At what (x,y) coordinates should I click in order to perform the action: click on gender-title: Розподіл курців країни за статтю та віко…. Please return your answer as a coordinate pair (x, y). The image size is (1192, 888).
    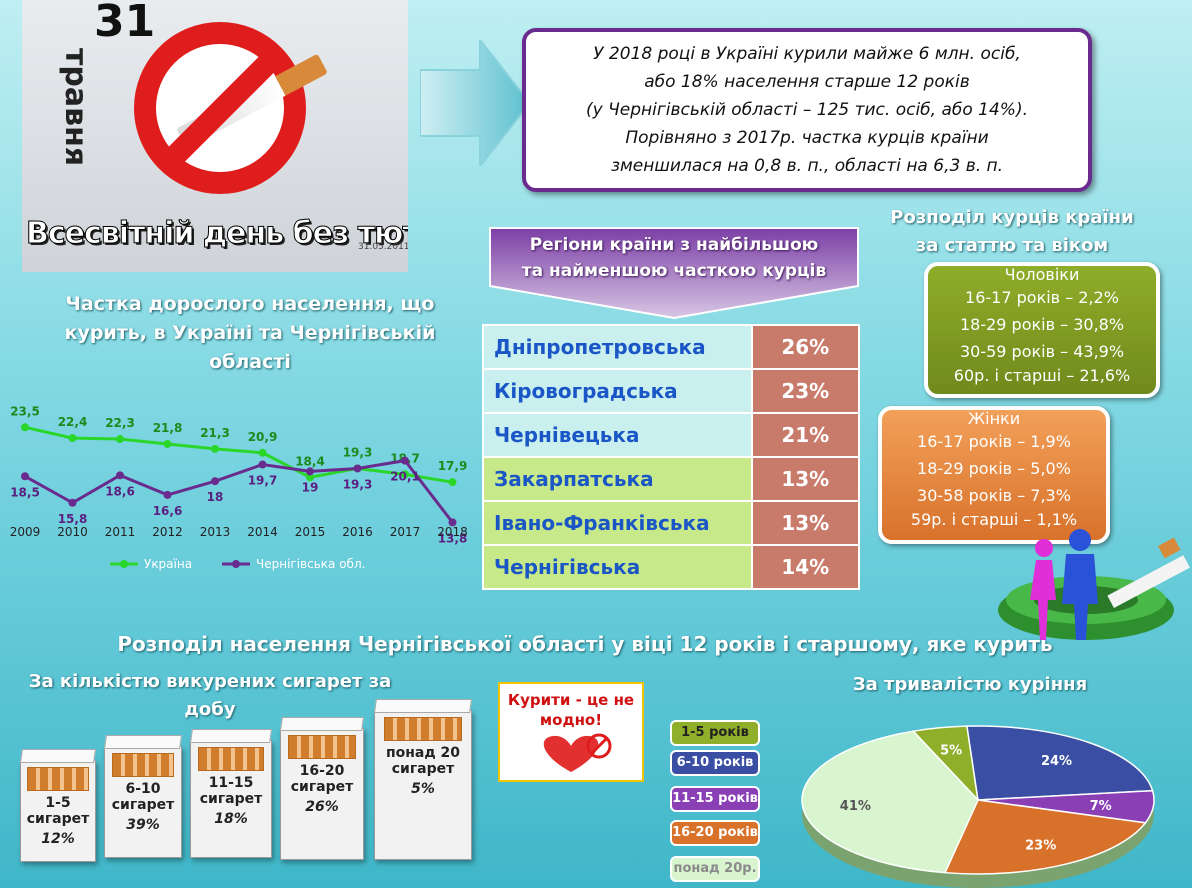
    Looking at the image, I should click on (1012, 232).